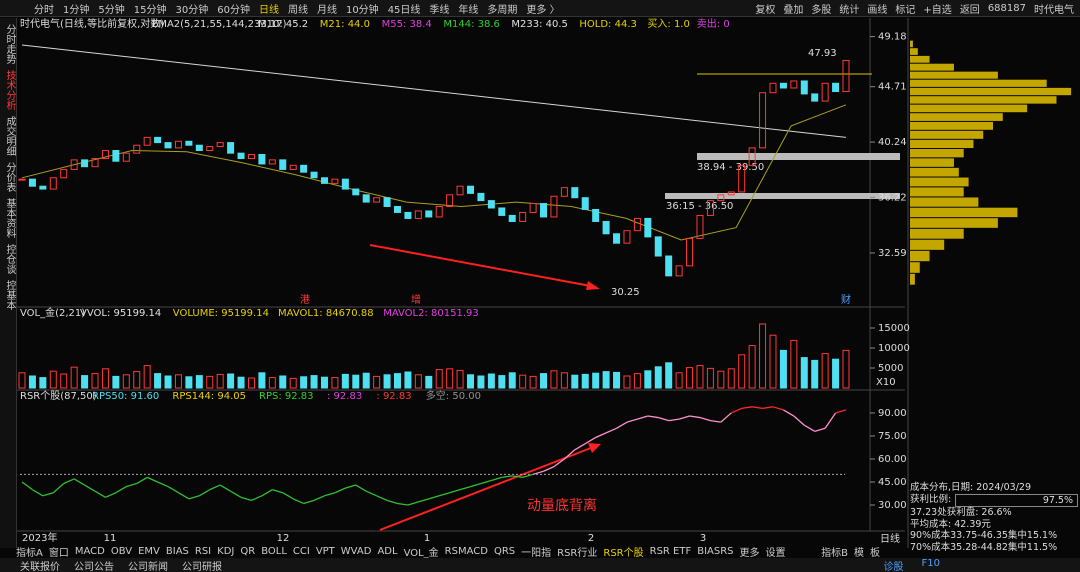  I want to click on y-tick-label: 90.00, so click(892, 413).